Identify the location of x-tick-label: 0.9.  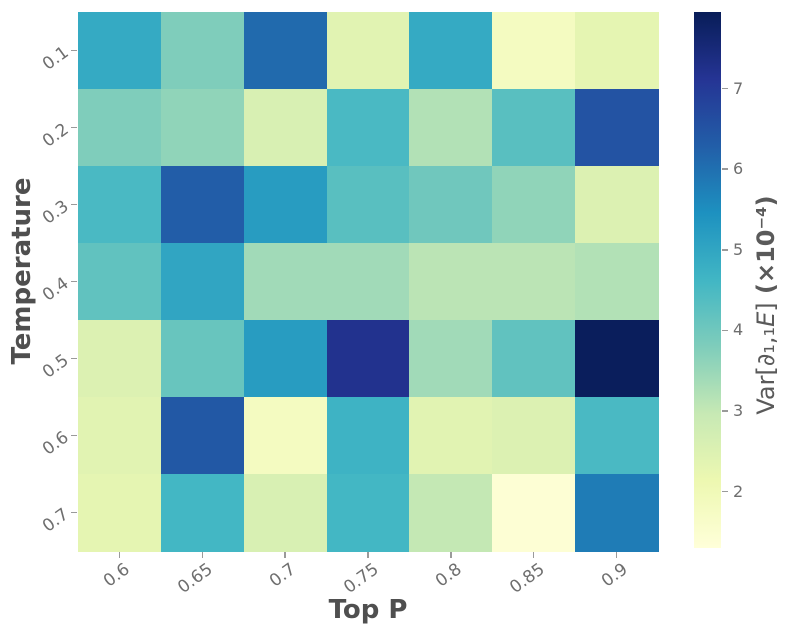
(614, 575).